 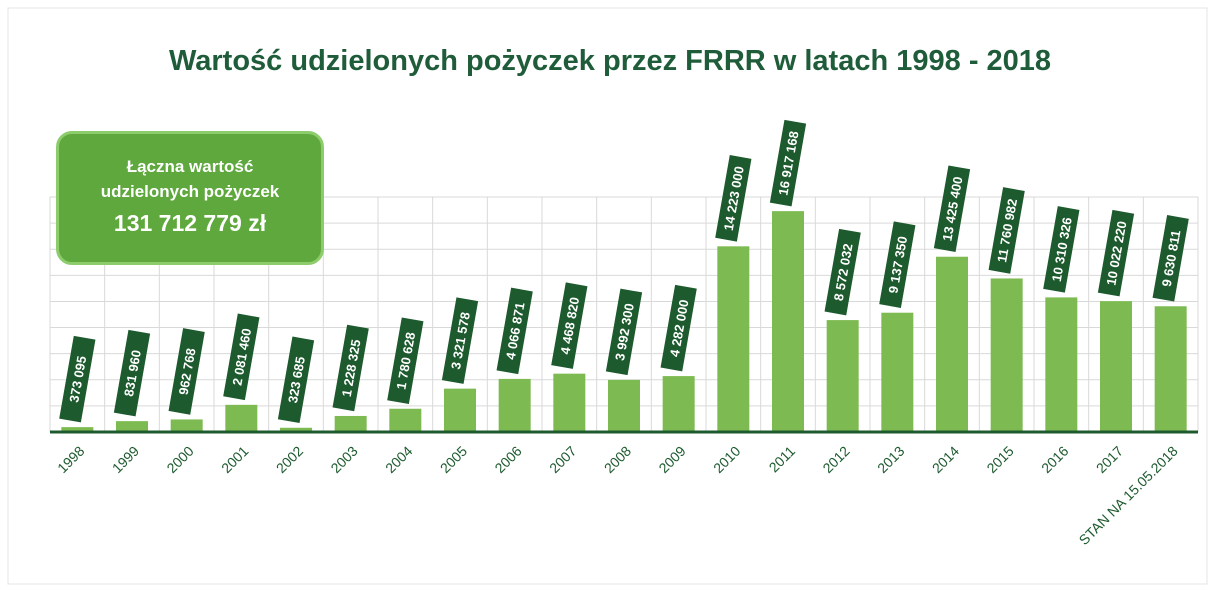 I want to click on x-tick-label: 2002, so click(x=289, y=459).